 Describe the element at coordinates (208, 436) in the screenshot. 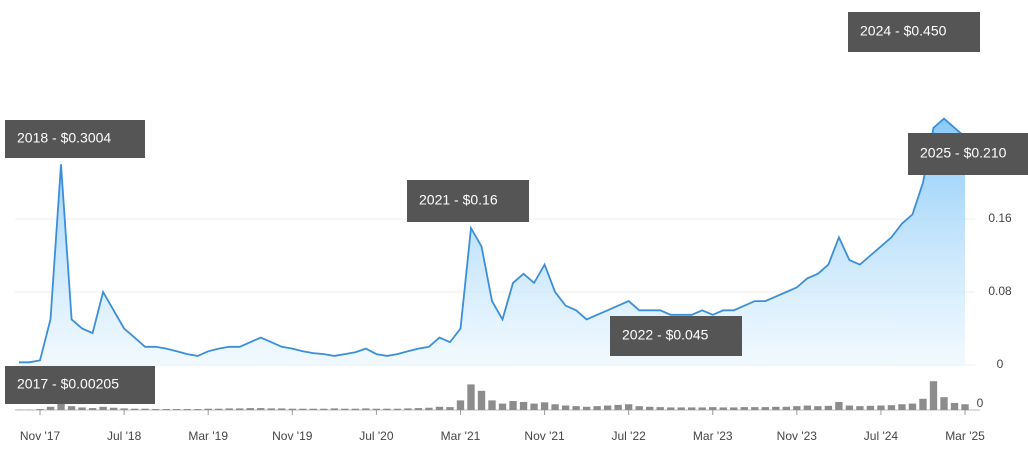

I see `x-tick-label: Mar '19` at that location.